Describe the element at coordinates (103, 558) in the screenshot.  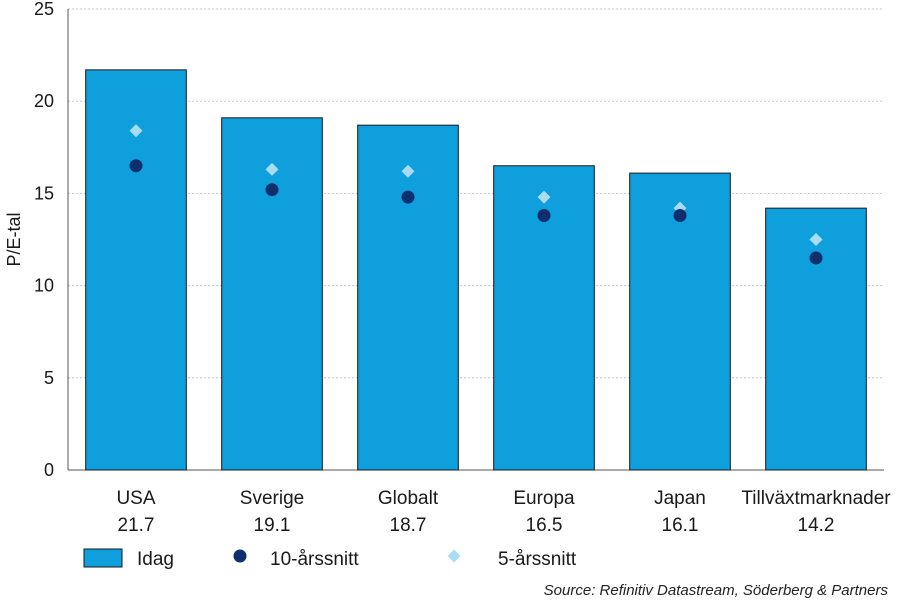
I see `legend-swatch-idag` at that location.